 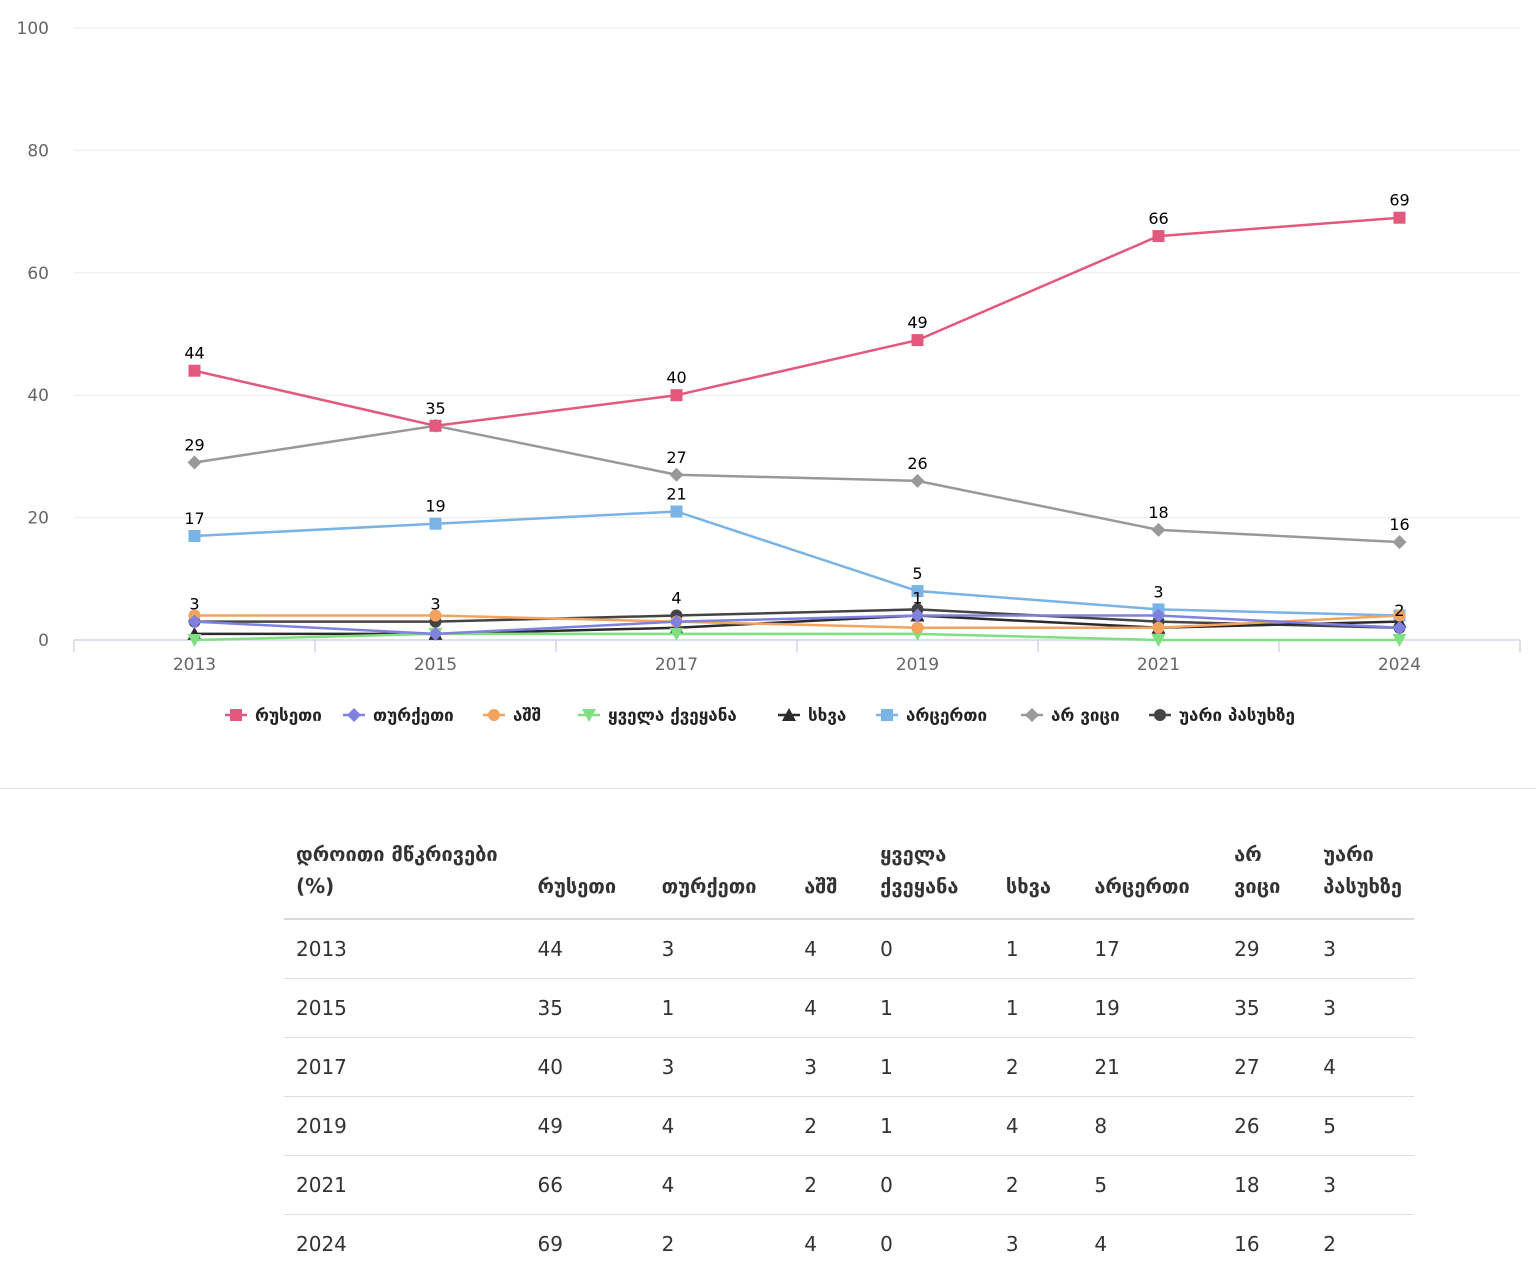 What do you see at coordinates (849, 1244) in the screenshot?
I see `table-row: 2024 69 2 4 0 3 4 16 2` at bounding box center [849, 1244].